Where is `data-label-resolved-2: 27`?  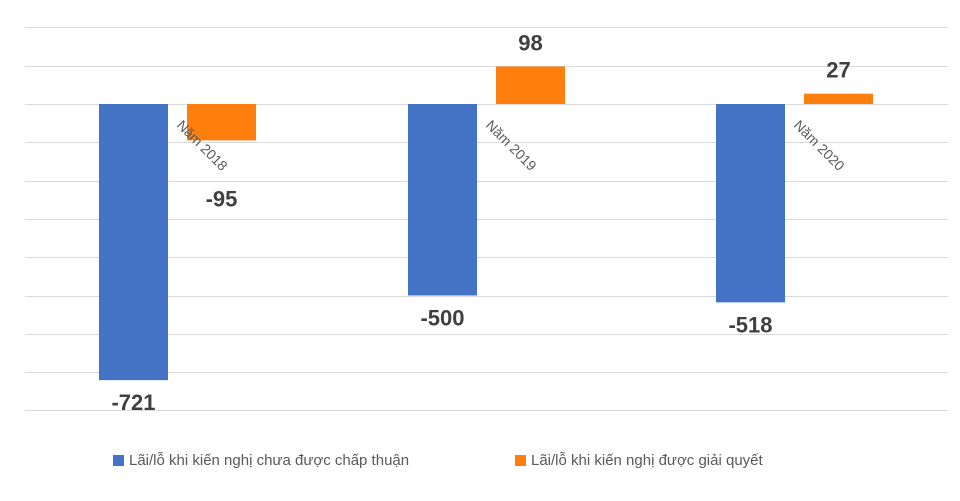
data-label-resolved-2: 27 is located at coordinates (838, 70).